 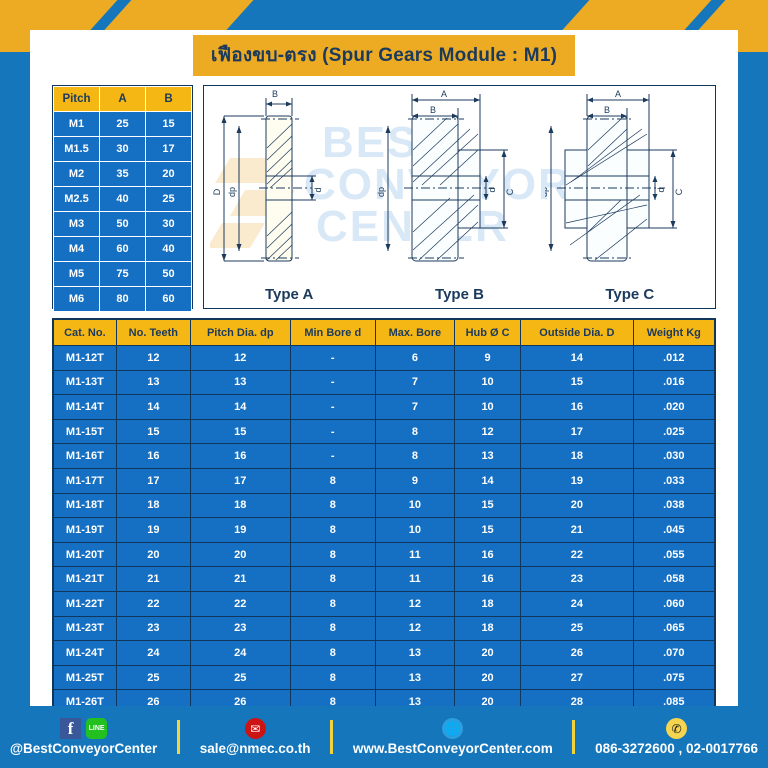 I want to click on pitch-table-row: M2.5 40 25, so click(x=122, y=199).